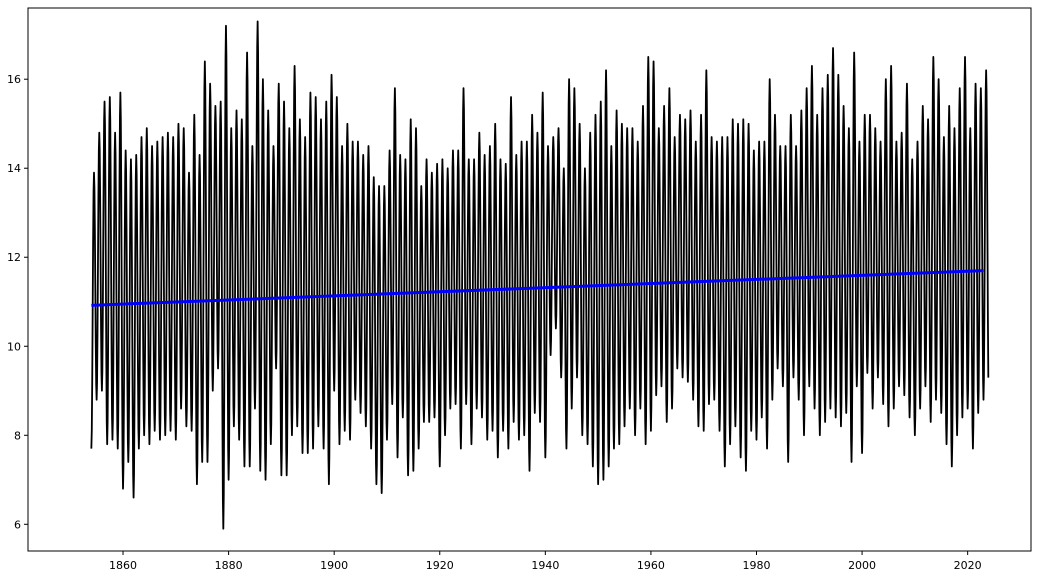 This screenshot has height=575, width=1038. What do you see at coordinates (440, 565) in the screenshot?
I see `x-tick-label: 1920` at bounding box center [440, 565].